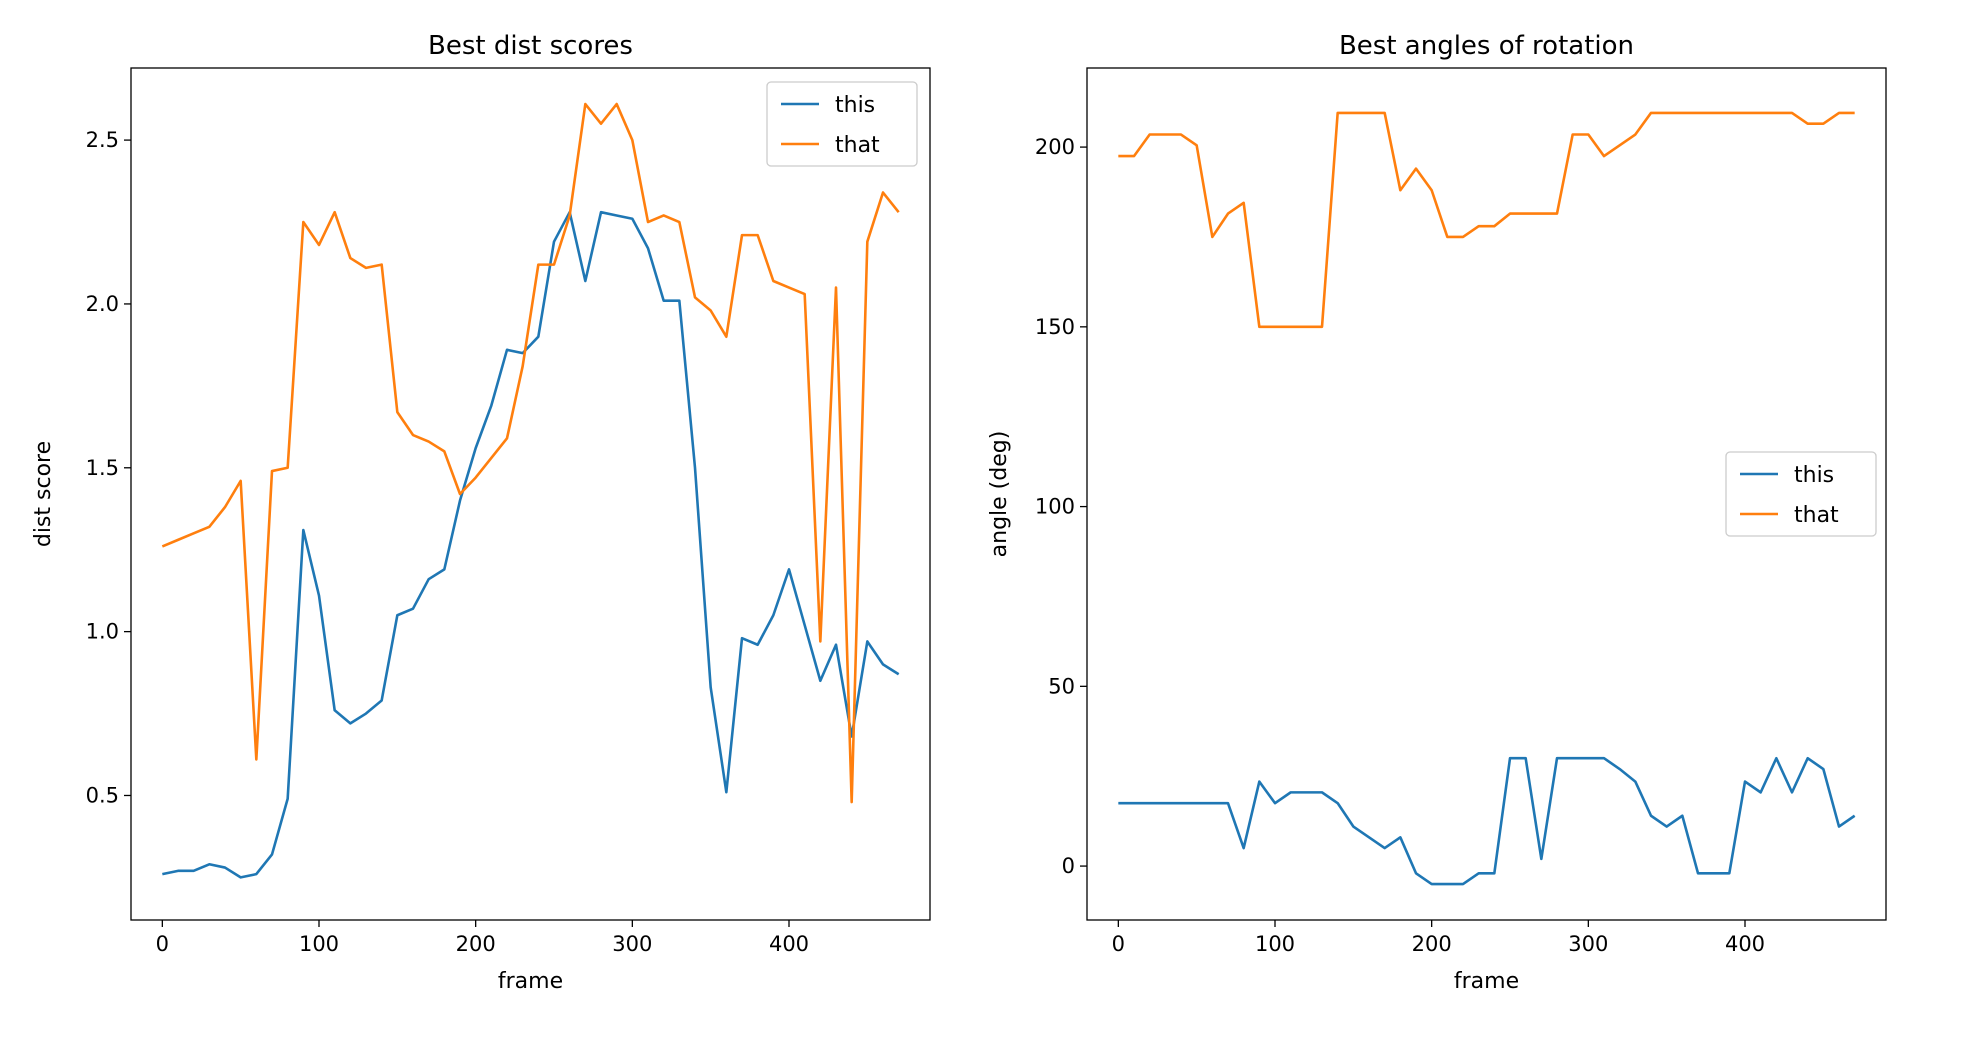 The image size is (1986, 1038). I want to click on y-tick-label: 50, so click(1061, 686).